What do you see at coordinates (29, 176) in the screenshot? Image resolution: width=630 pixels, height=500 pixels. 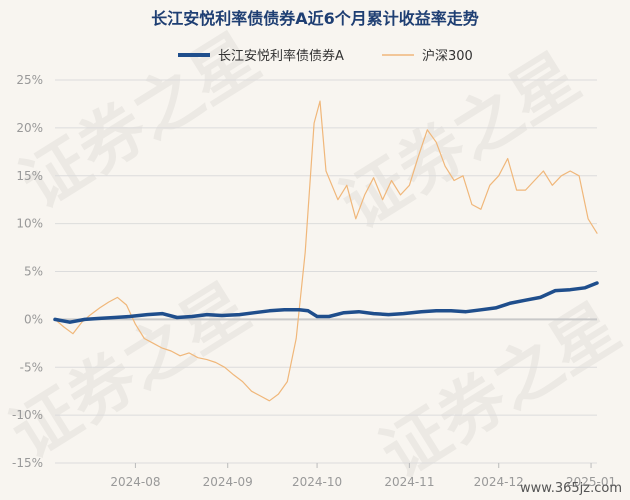 I see `y-tick-label: 15%` at bounding box center [29, 176].